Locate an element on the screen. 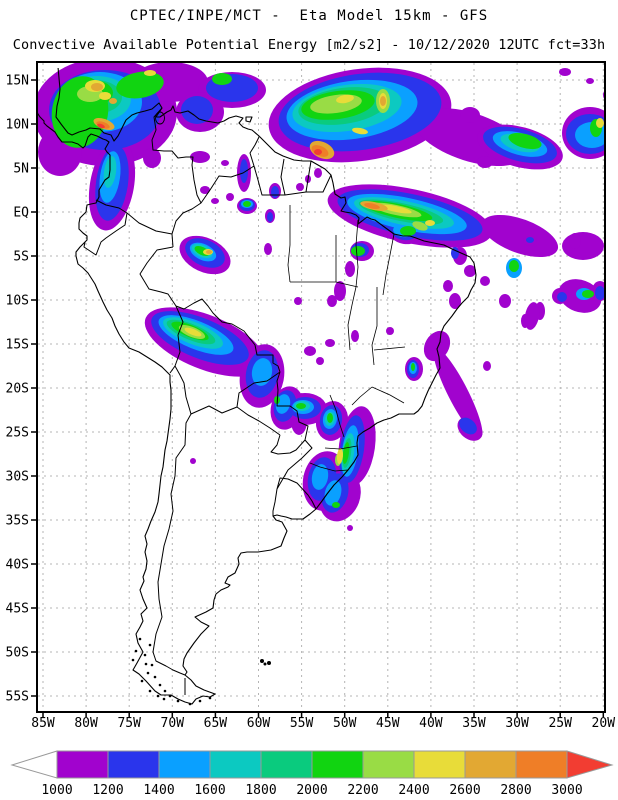  colorbar-tick-label: 1200 is located at coordinates (107, 790).